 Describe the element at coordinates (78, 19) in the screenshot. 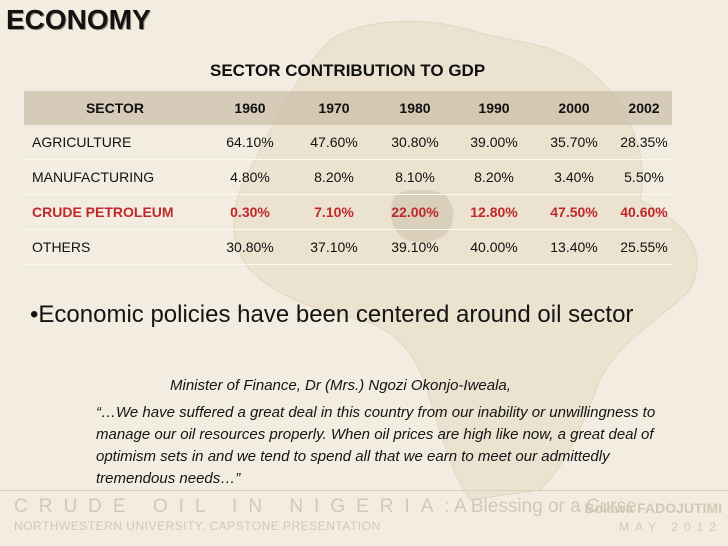

I see `slide-title: ECONOMY` at that location.